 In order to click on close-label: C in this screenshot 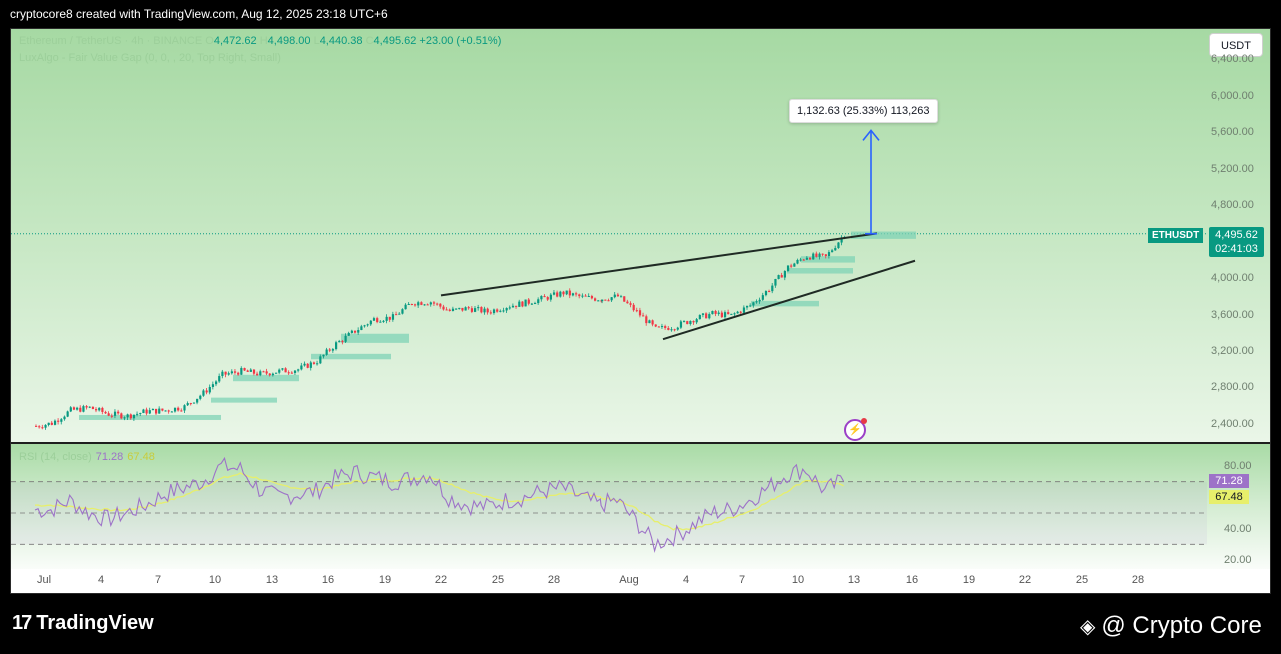, I will do `click(369, 41)`.